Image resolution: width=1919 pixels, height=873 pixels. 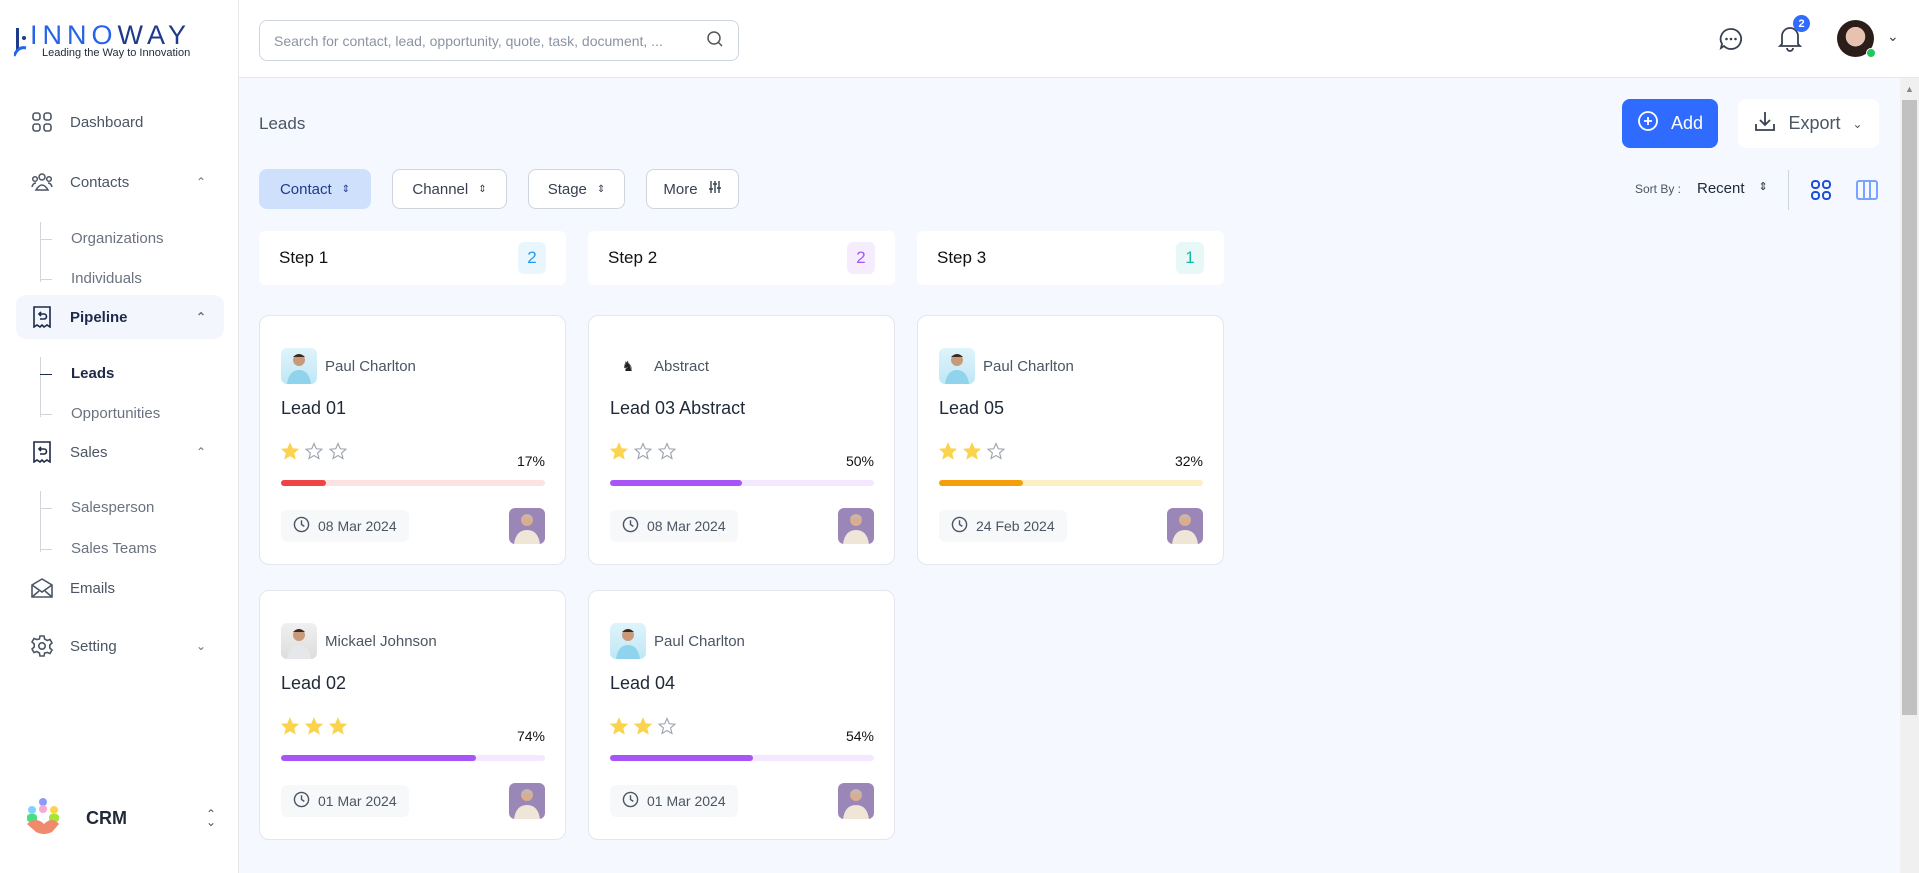 What do you see at coordinates (42, 588) in the screenshot?
I see `mail-icon` at bounding box center [42, 588].